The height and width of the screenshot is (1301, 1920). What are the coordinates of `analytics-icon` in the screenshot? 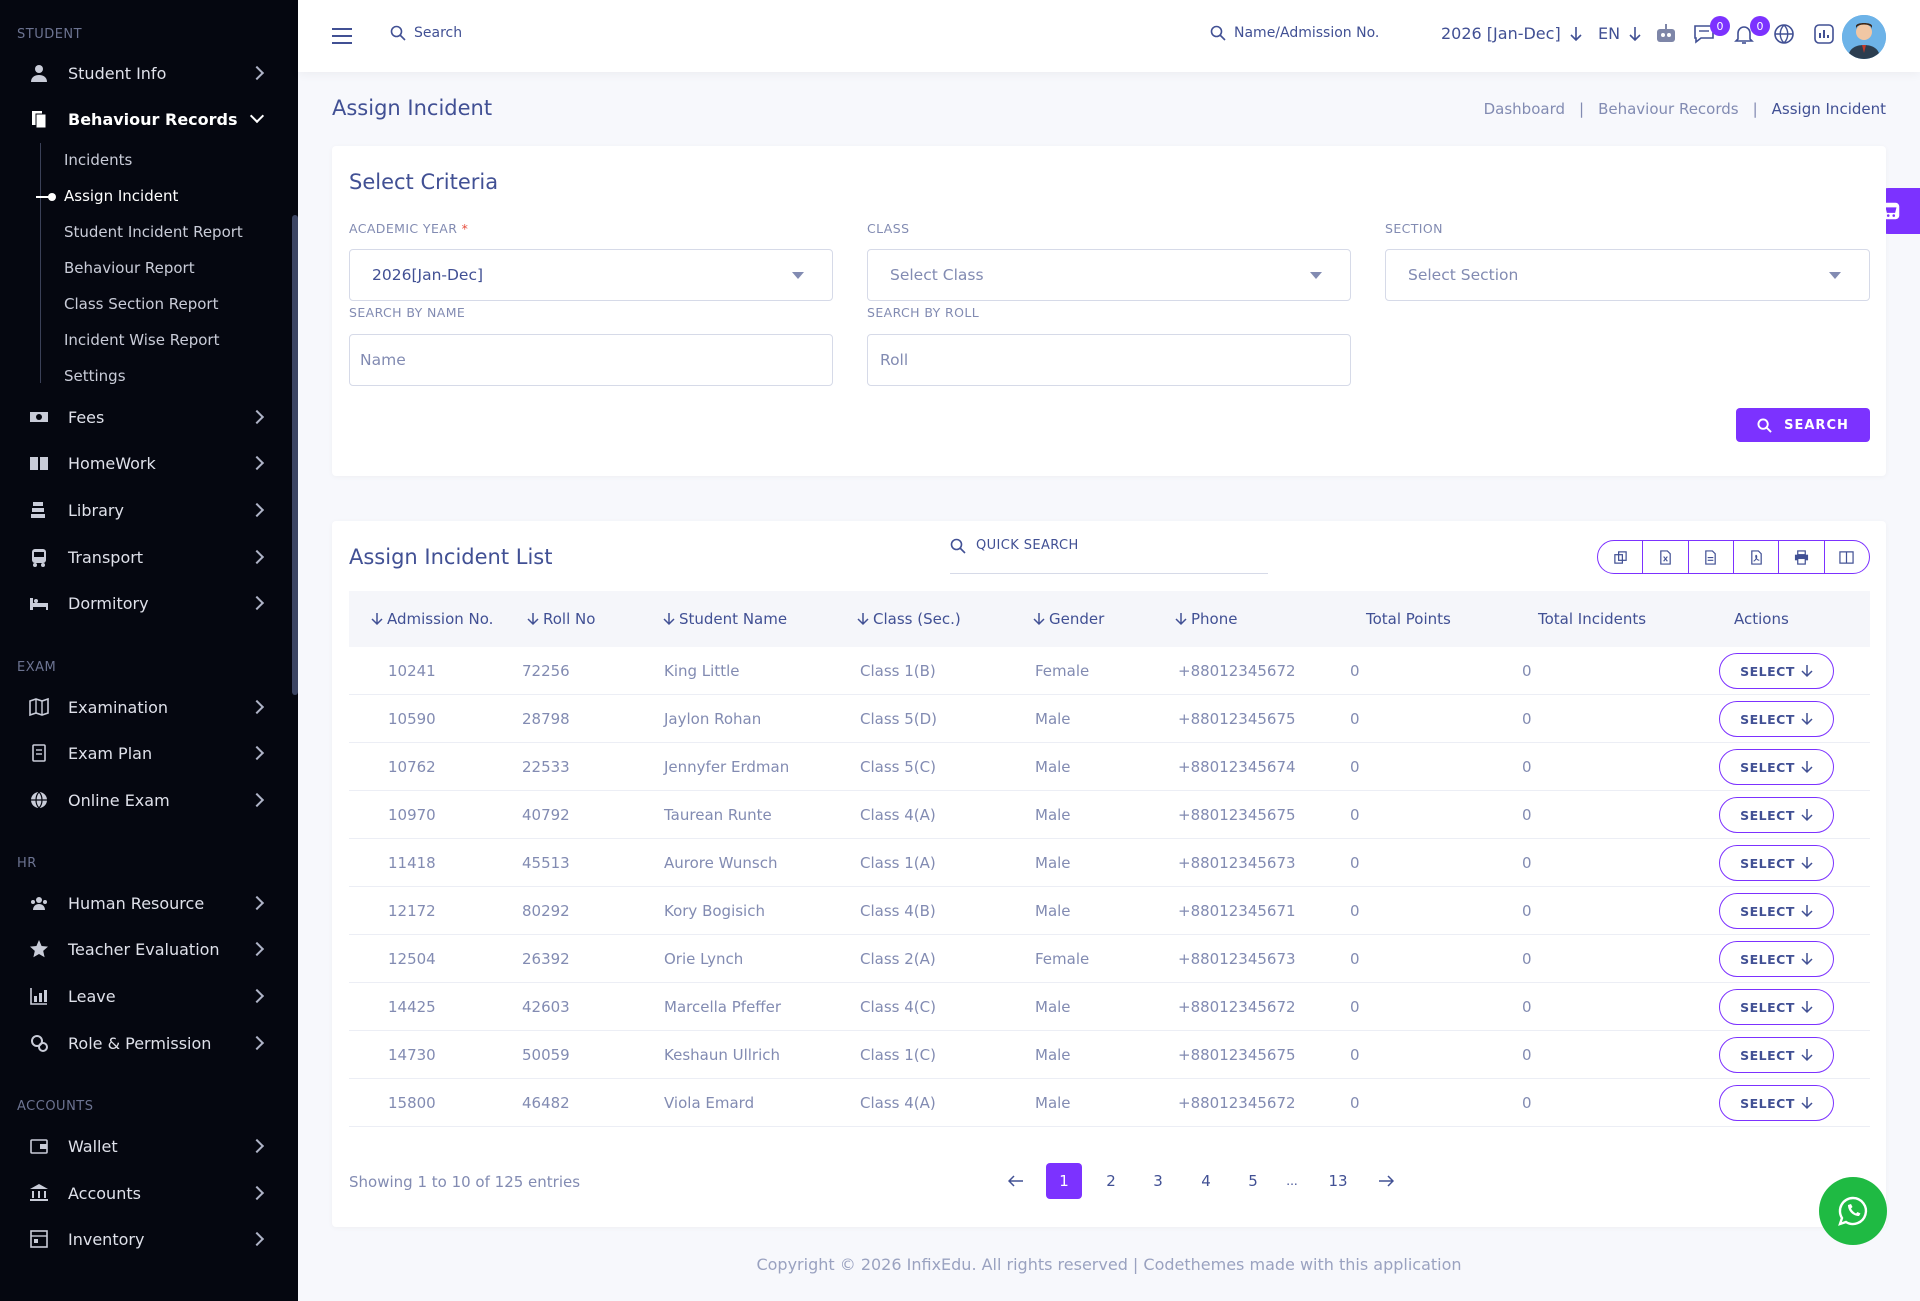 It's located at (1824, 34).